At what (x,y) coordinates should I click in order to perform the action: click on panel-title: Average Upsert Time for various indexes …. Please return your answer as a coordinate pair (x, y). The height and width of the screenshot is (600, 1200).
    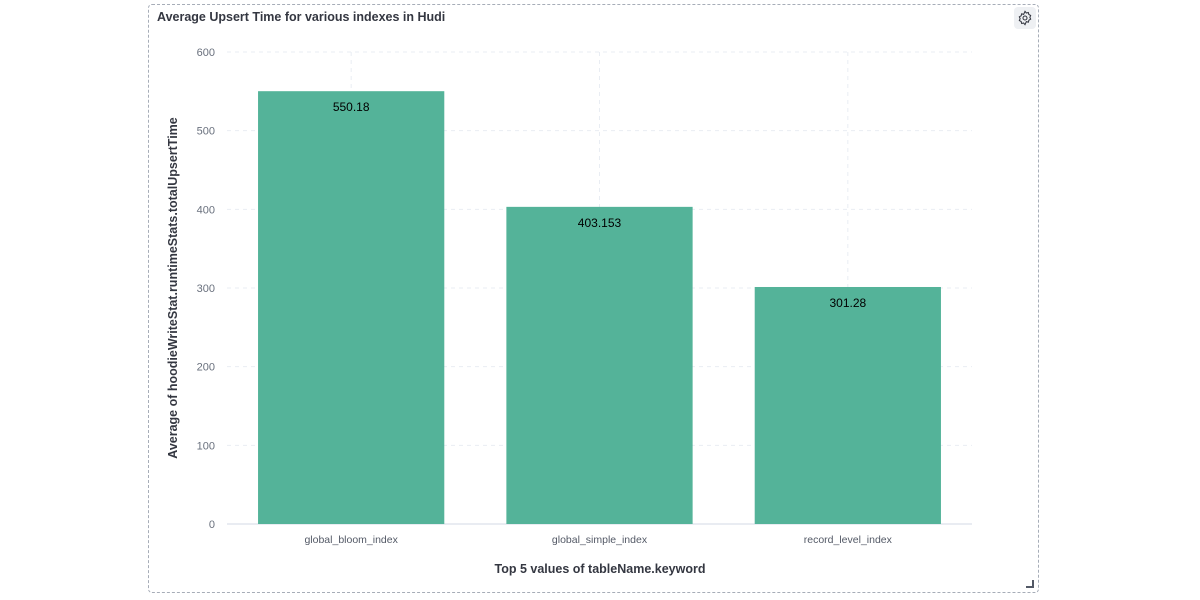
    Looking at the image, I should click on (301, 17).